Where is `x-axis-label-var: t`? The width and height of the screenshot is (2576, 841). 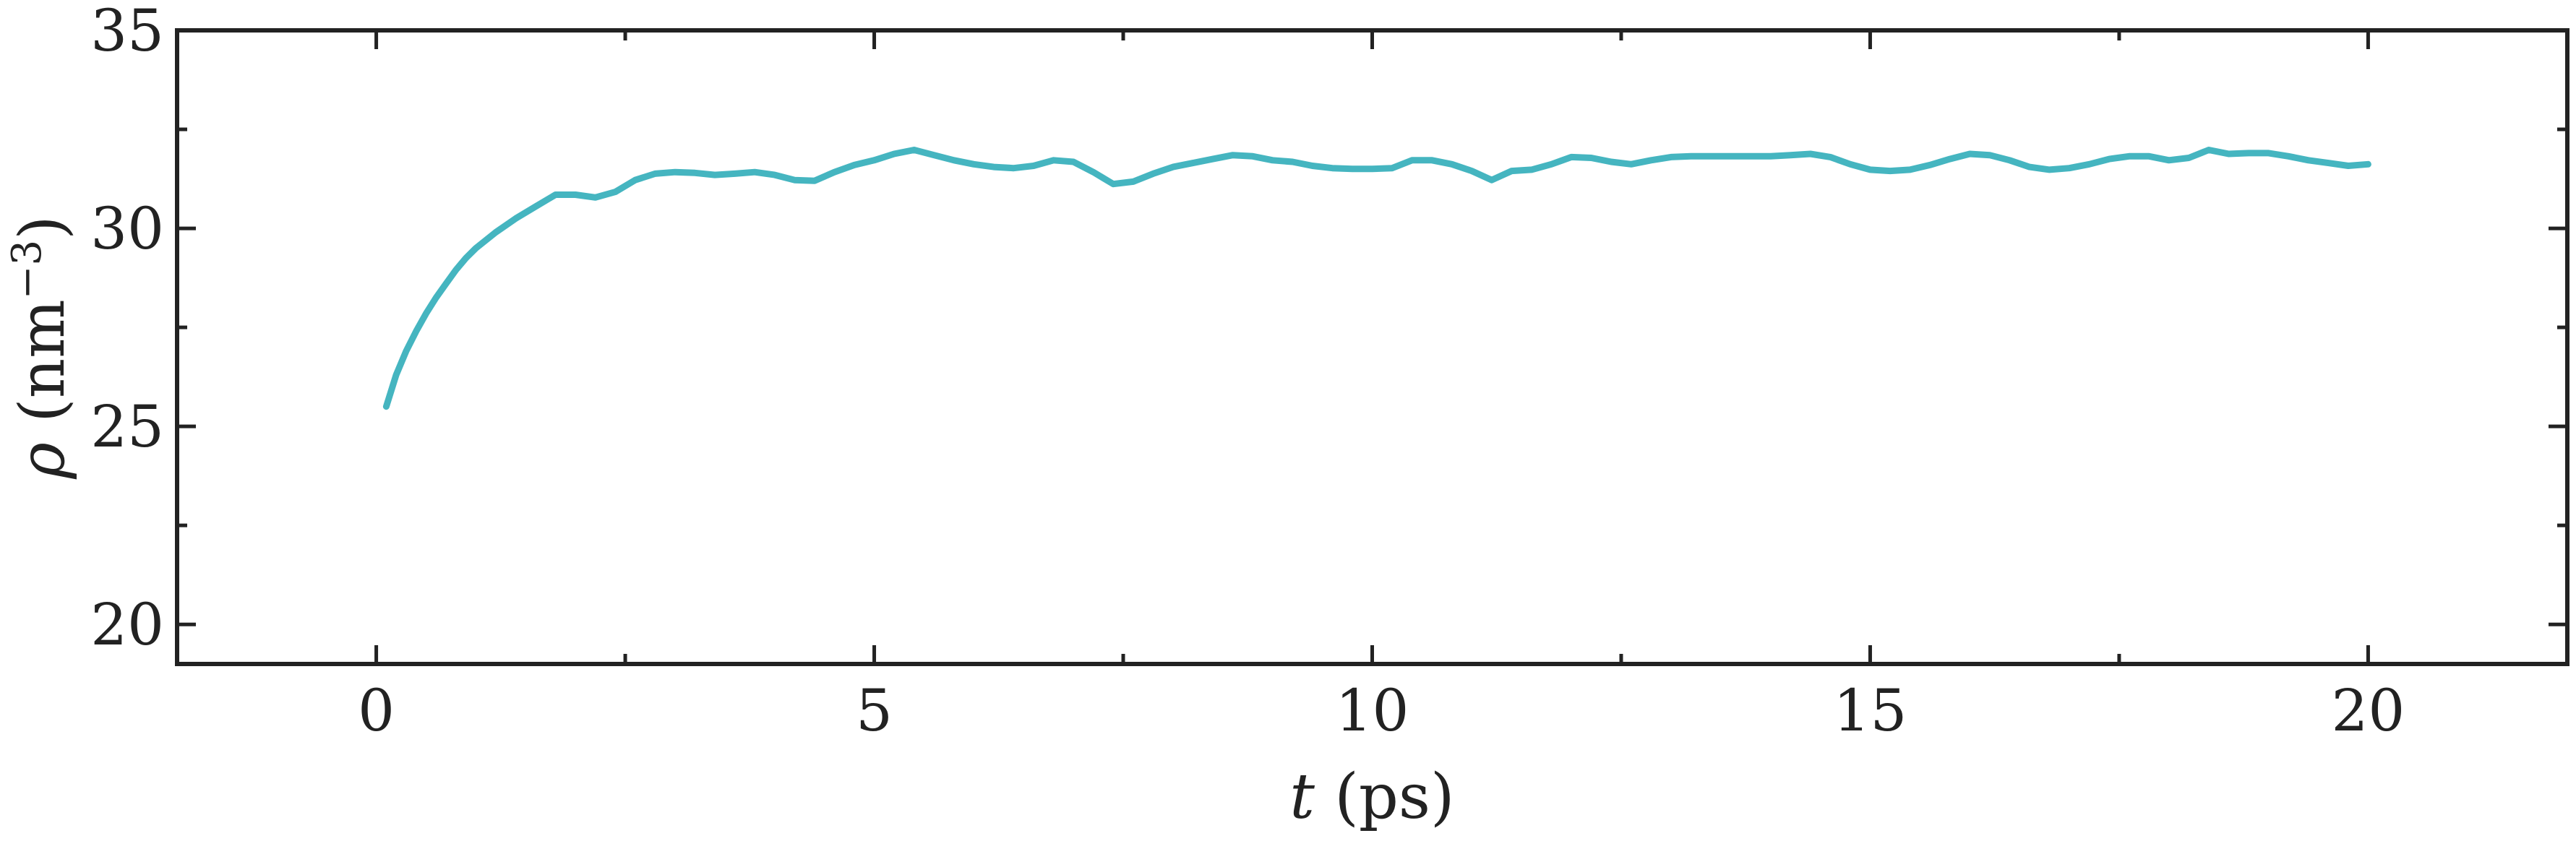 x-axis-label-var: t is located at coordinates (1302, 797).